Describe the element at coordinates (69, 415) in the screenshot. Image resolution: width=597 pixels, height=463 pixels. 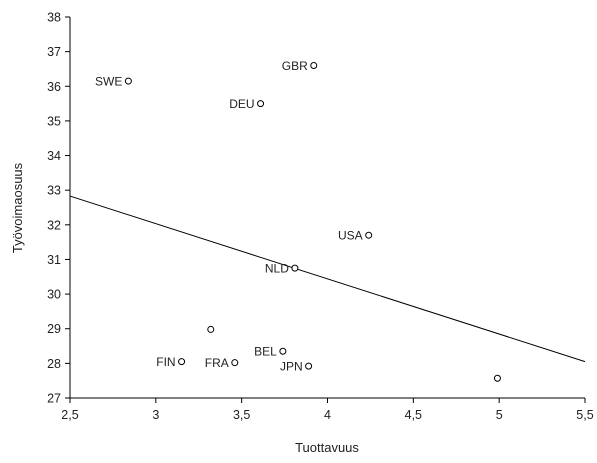
I see `x-tick-label: 2,5` at that location.